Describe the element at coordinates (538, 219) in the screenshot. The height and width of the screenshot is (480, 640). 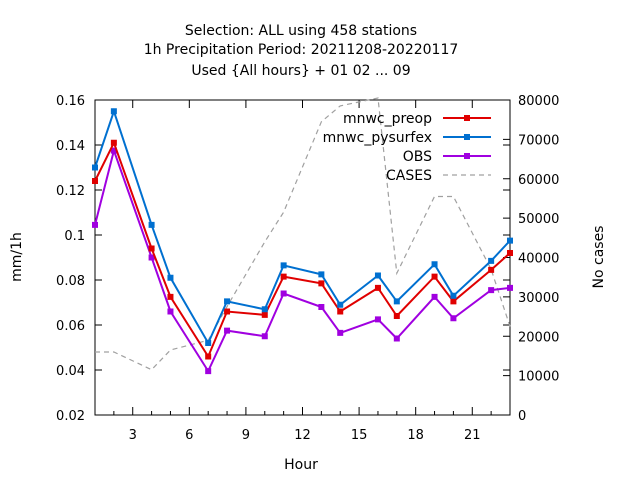
I see `y2-tick-label: 50000` at that location.